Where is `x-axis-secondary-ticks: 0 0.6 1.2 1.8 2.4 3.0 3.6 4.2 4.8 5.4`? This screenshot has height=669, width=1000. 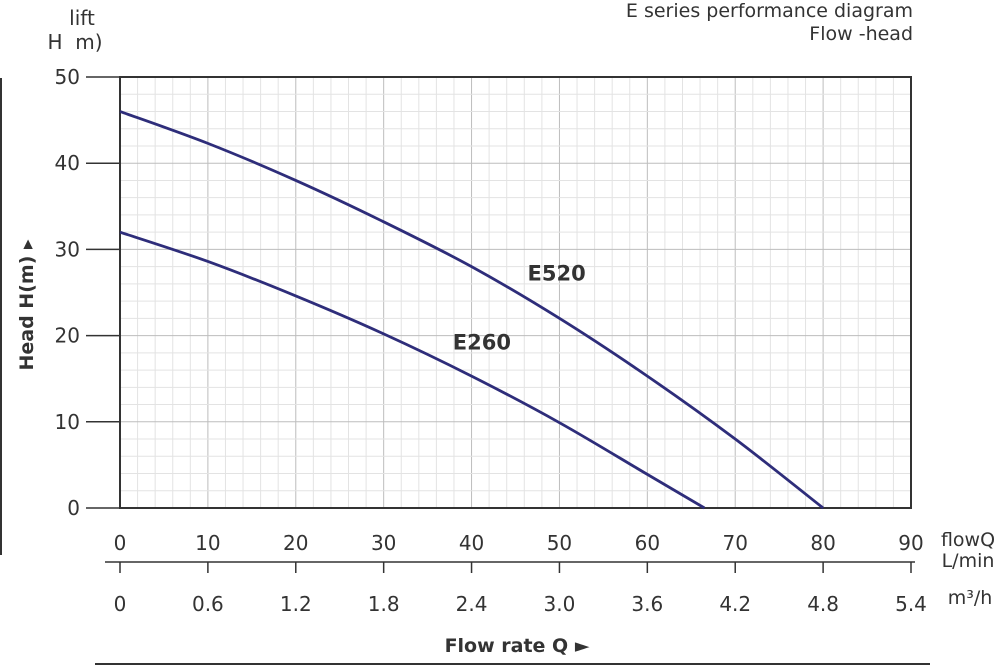 x-axis-secondary-ticks: 0 0.6 1.2 1.8 2.4 3.0 3.6 4.2 4.8 5.4 is located at coordinates (520, 589).